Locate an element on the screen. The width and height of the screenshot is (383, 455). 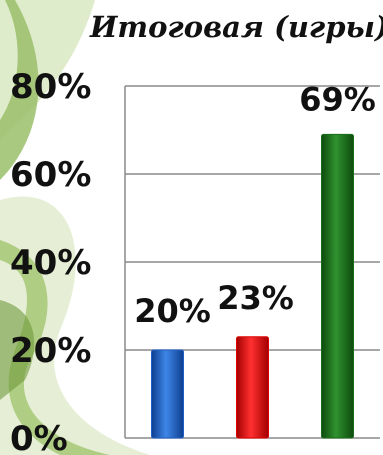
y-tick-label: 80% is located at coordinates (50, 87).